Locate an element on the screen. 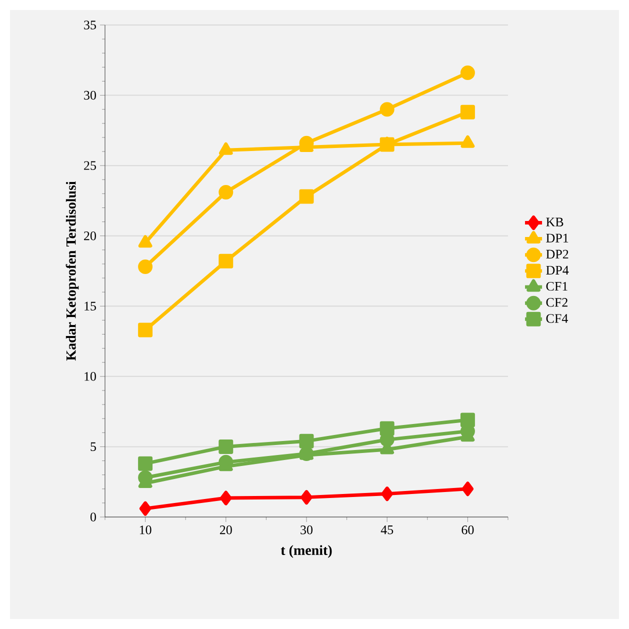  y-tick-label: 15 is located at coordinates (90, 306).